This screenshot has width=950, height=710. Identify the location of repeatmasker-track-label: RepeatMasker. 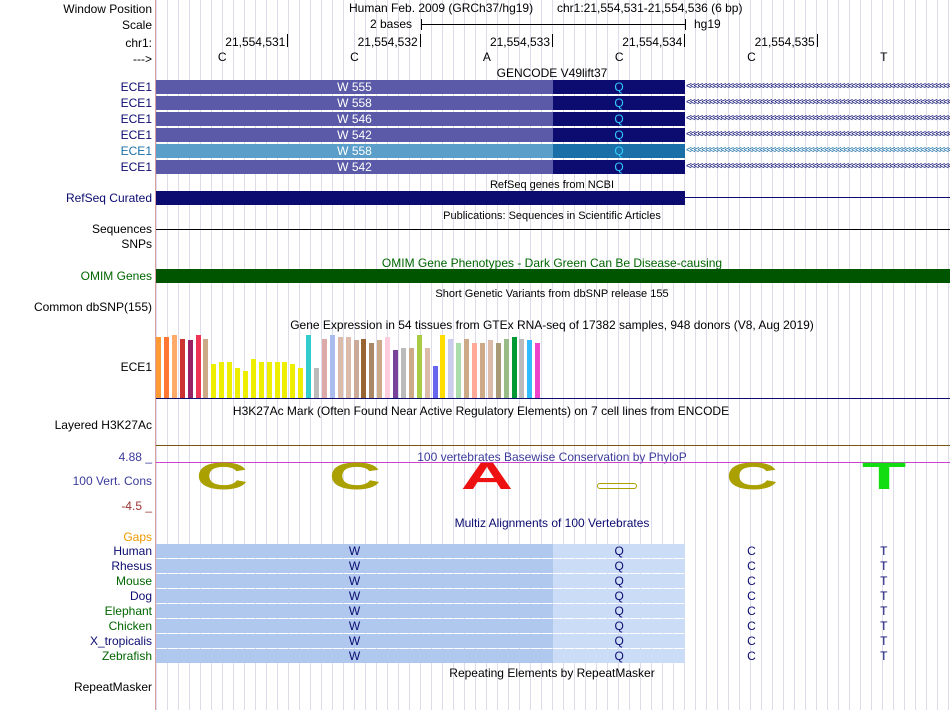
(112, 687).